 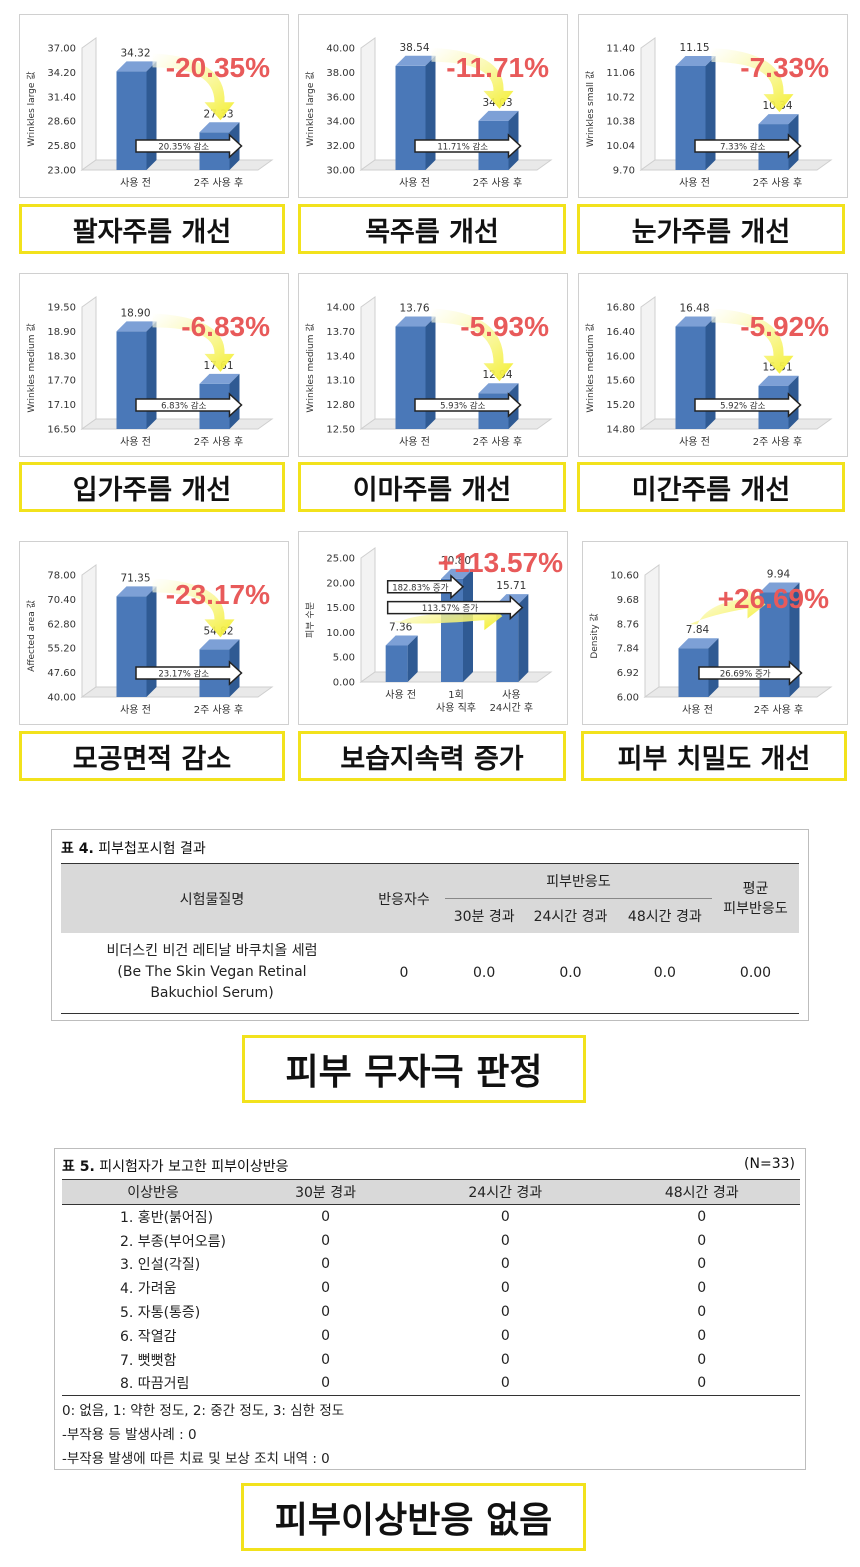 What do you see at coordinates (340, 171) in the screenshot?
I see `y-tick-label: 30.00` at bounding box center [340, 171].